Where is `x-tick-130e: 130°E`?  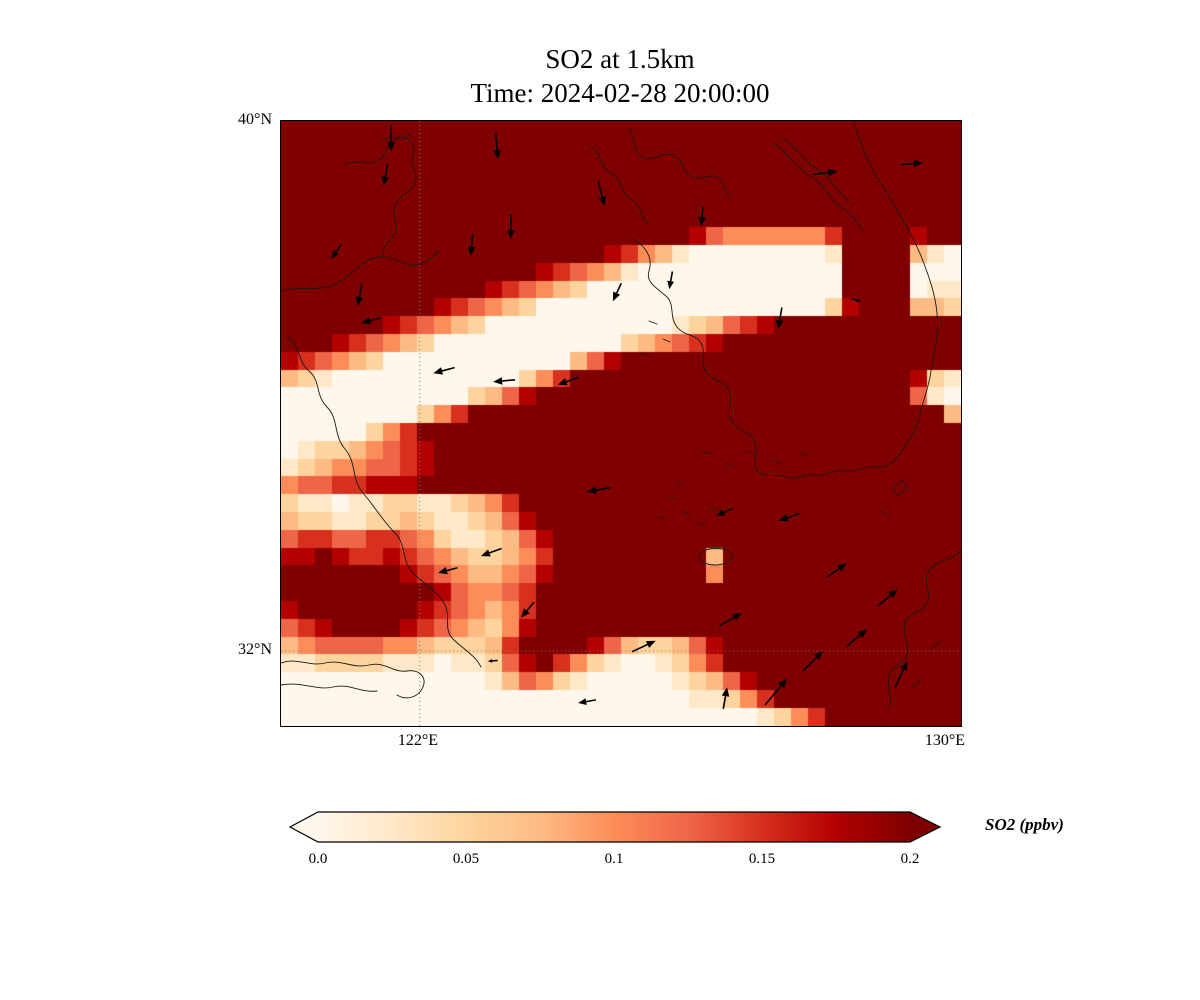 x-tick-130e: 130°E is located at coordinates (945, 740).